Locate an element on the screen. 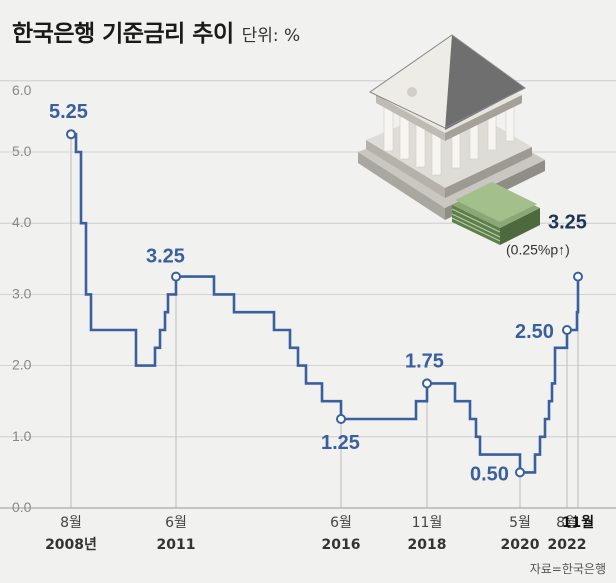  y-tick-label: 6.0 is located at coordinates (22, 90).